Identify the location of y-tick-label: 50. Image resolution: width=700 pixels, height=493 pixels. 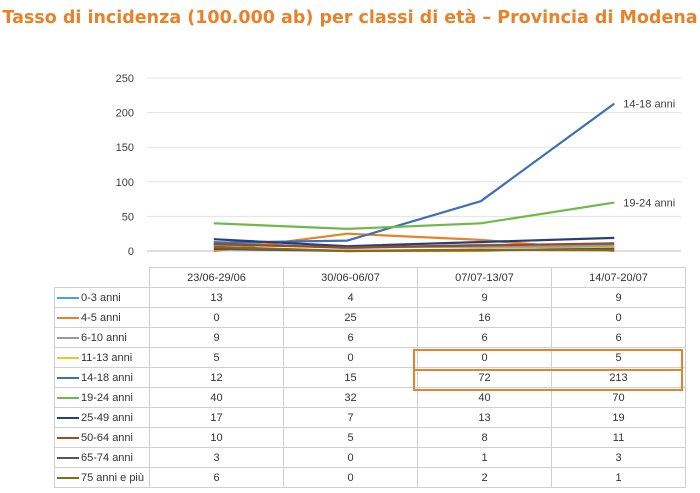
(128, 217).